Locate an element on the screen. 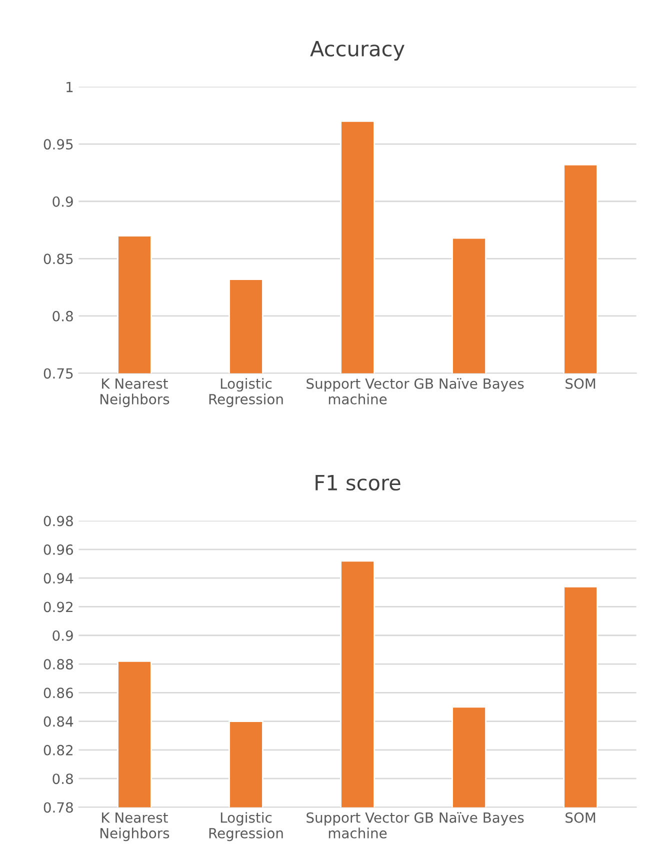  y-tick-label: 0.84 is located at coordinates (59, 721).